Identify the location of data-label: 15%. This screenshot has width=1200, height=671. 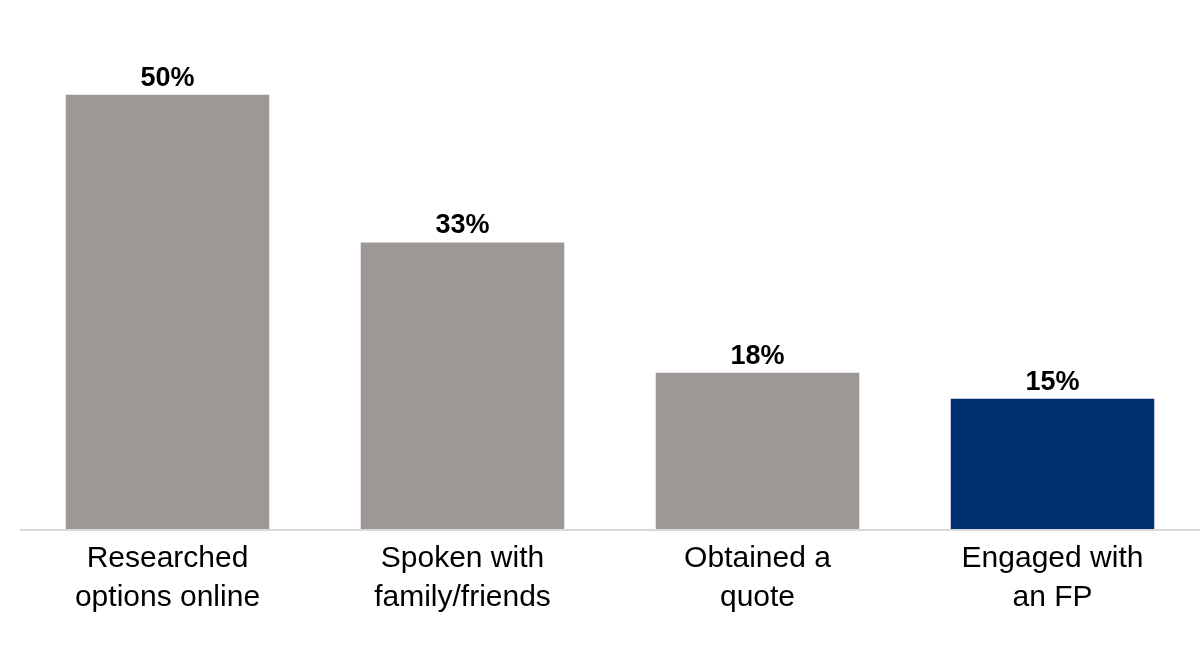
(1052, 380).